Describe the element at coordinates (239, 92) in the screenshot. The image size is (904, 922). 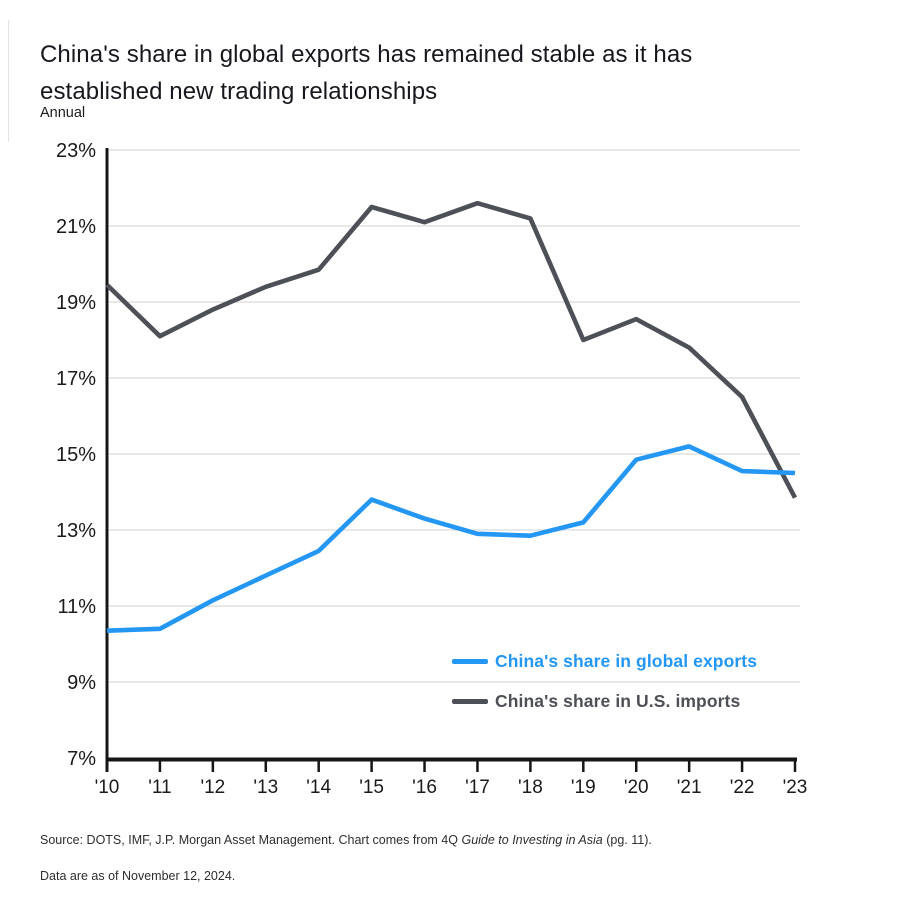
I see `chart-title-line-2: established new trading relationships` at that location.